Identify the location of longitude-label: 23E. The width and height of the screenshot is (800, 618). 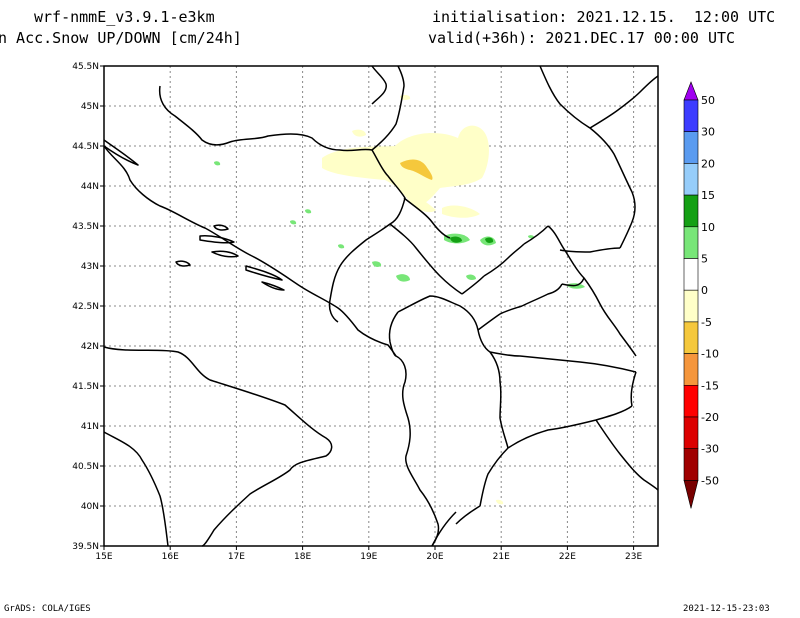
(633, 557).